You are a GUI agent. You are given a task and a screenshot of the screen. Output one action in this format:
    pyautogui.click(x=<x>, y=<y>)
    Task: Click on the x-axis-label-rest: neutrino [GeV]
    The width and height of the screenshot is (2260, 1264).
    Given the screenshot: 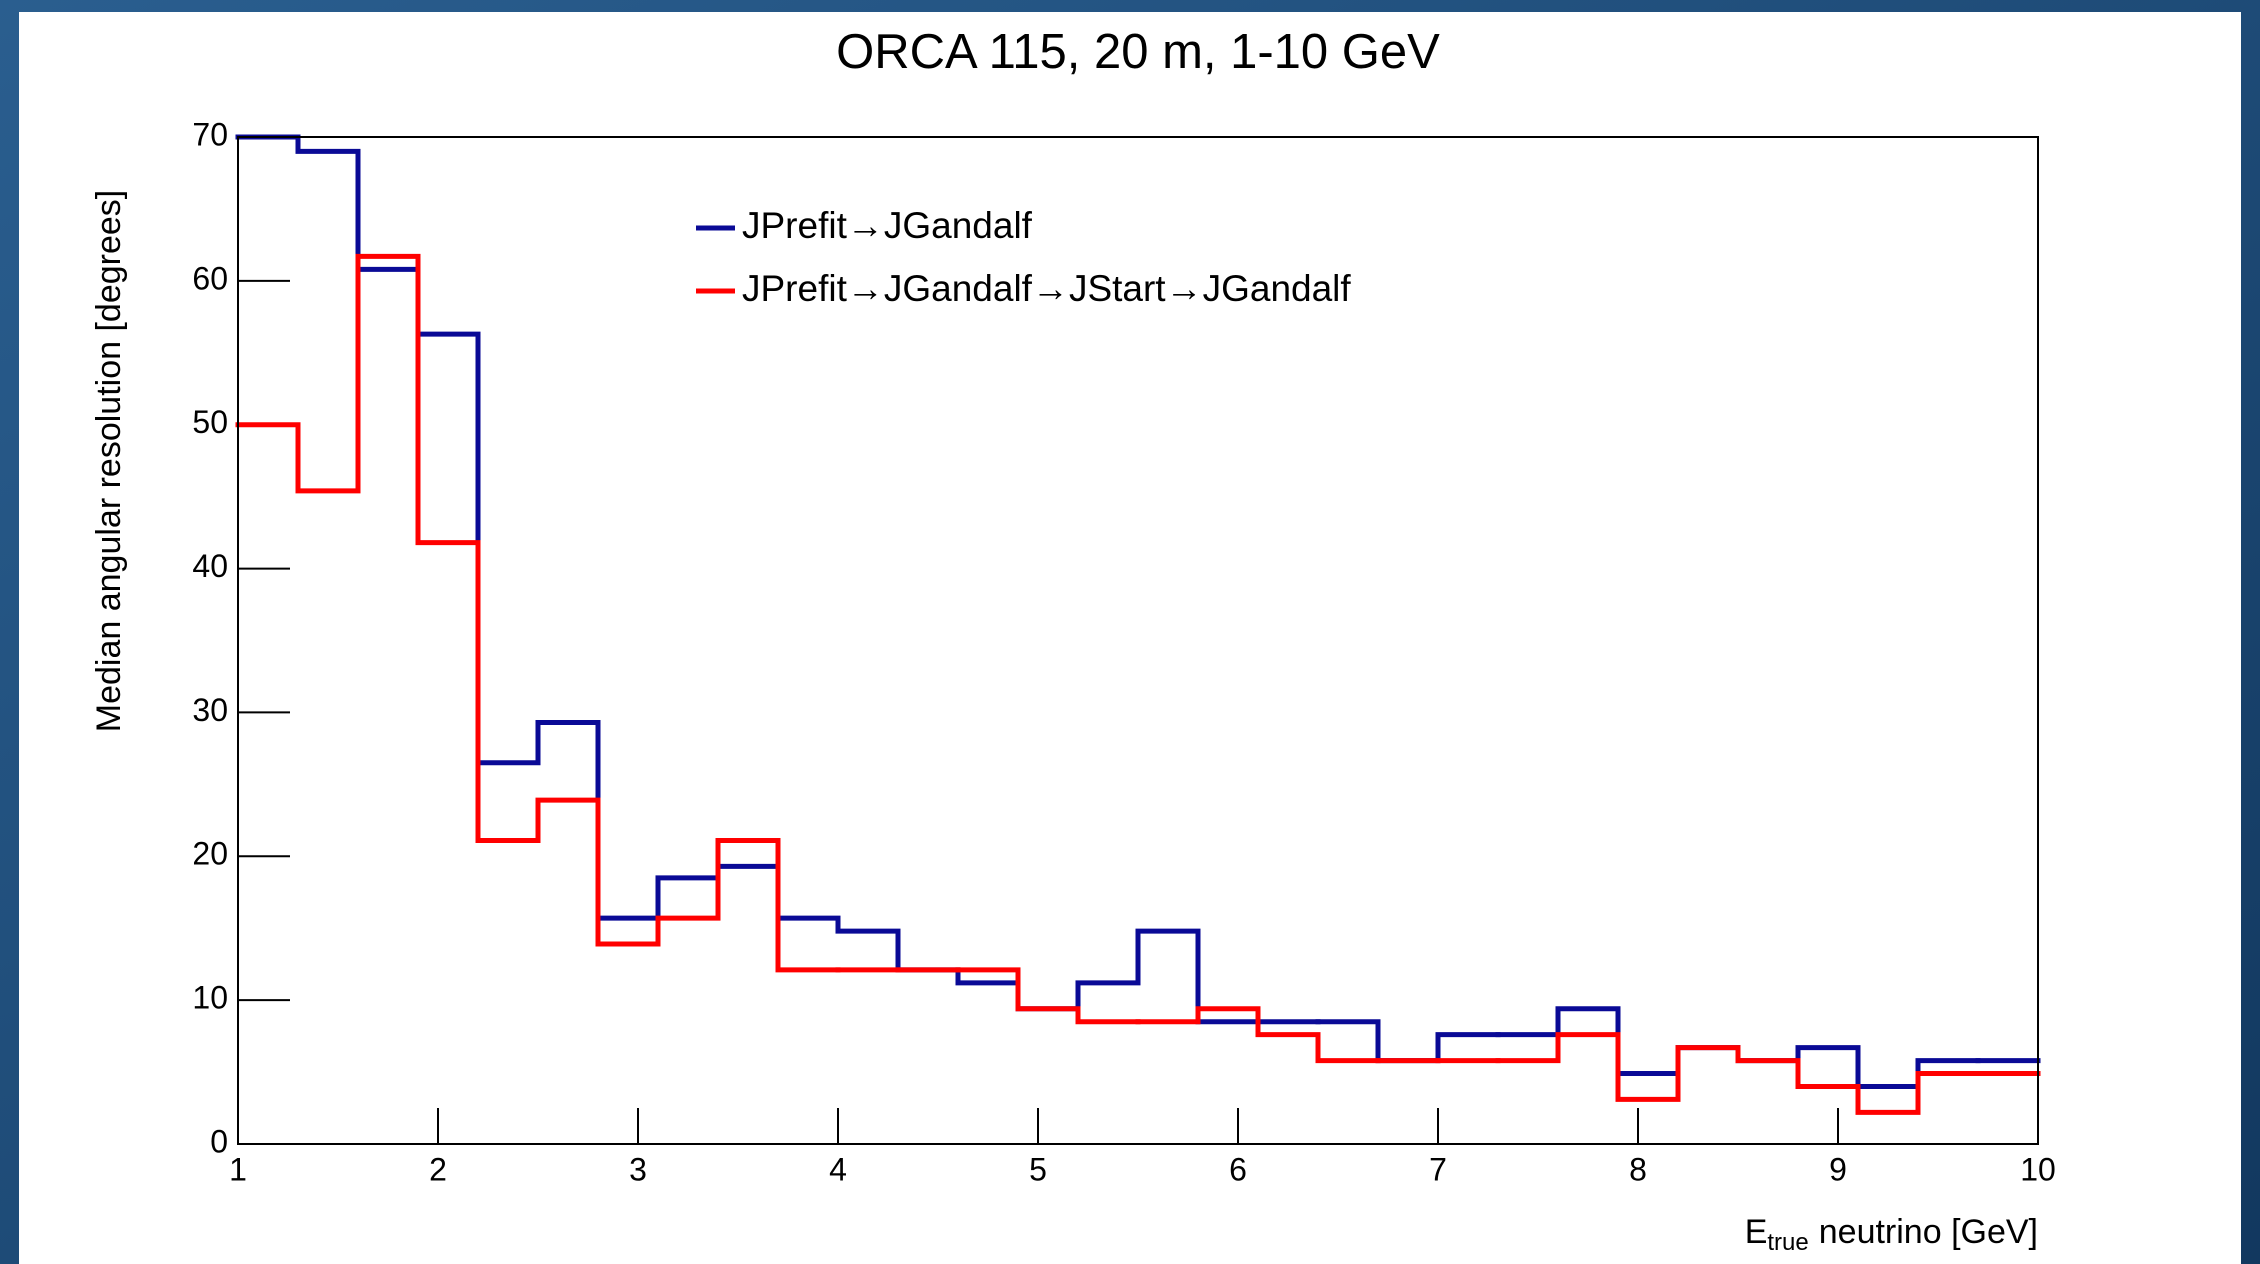 What is the action you would take?
    pyautogui.click(x=1928, y=1232)
    